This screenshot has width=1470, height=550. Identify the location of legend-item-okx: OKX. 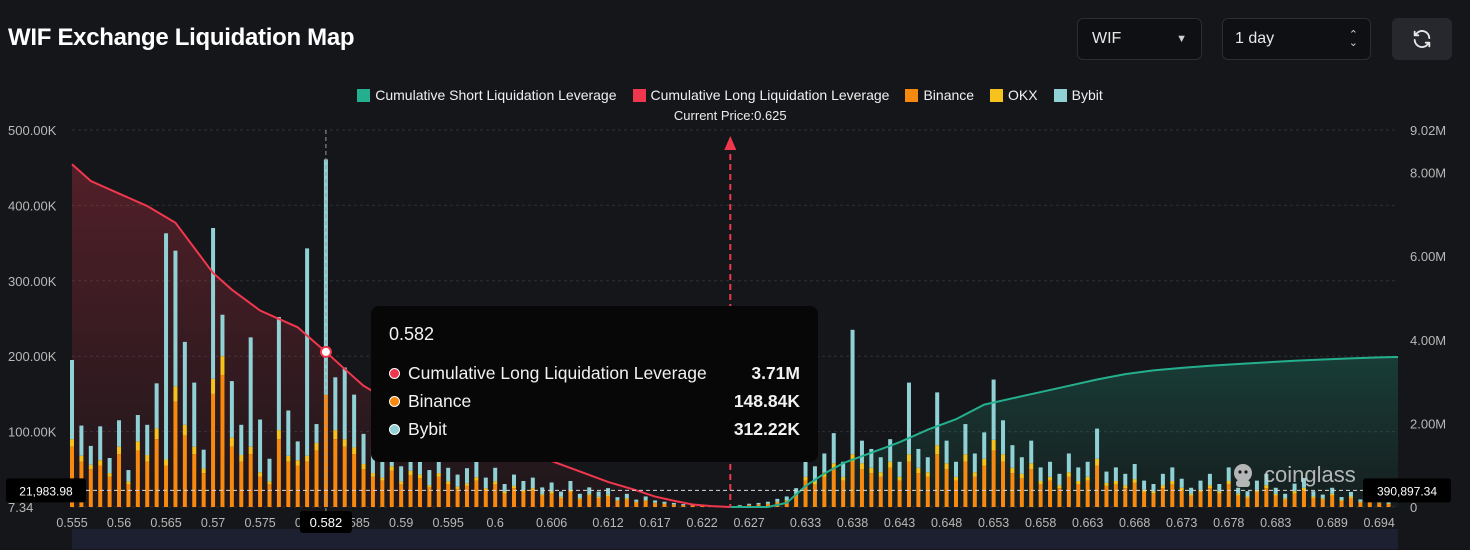
(1014, 95).